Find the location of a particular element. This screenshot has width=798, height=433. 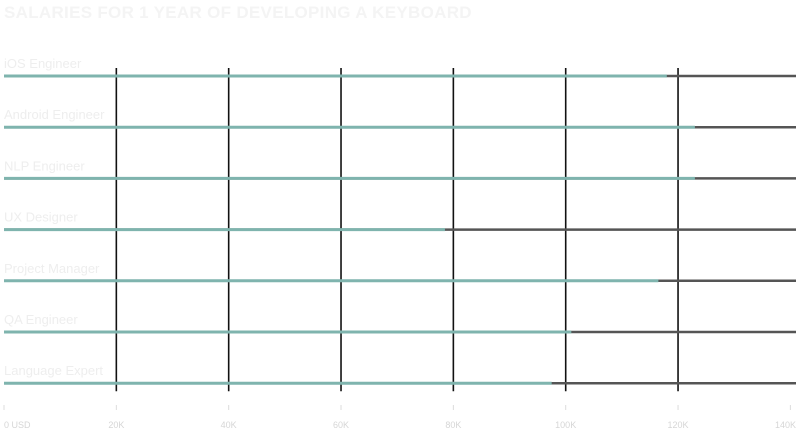

category-label: QA Engineer is located at coordinates (41, 319).